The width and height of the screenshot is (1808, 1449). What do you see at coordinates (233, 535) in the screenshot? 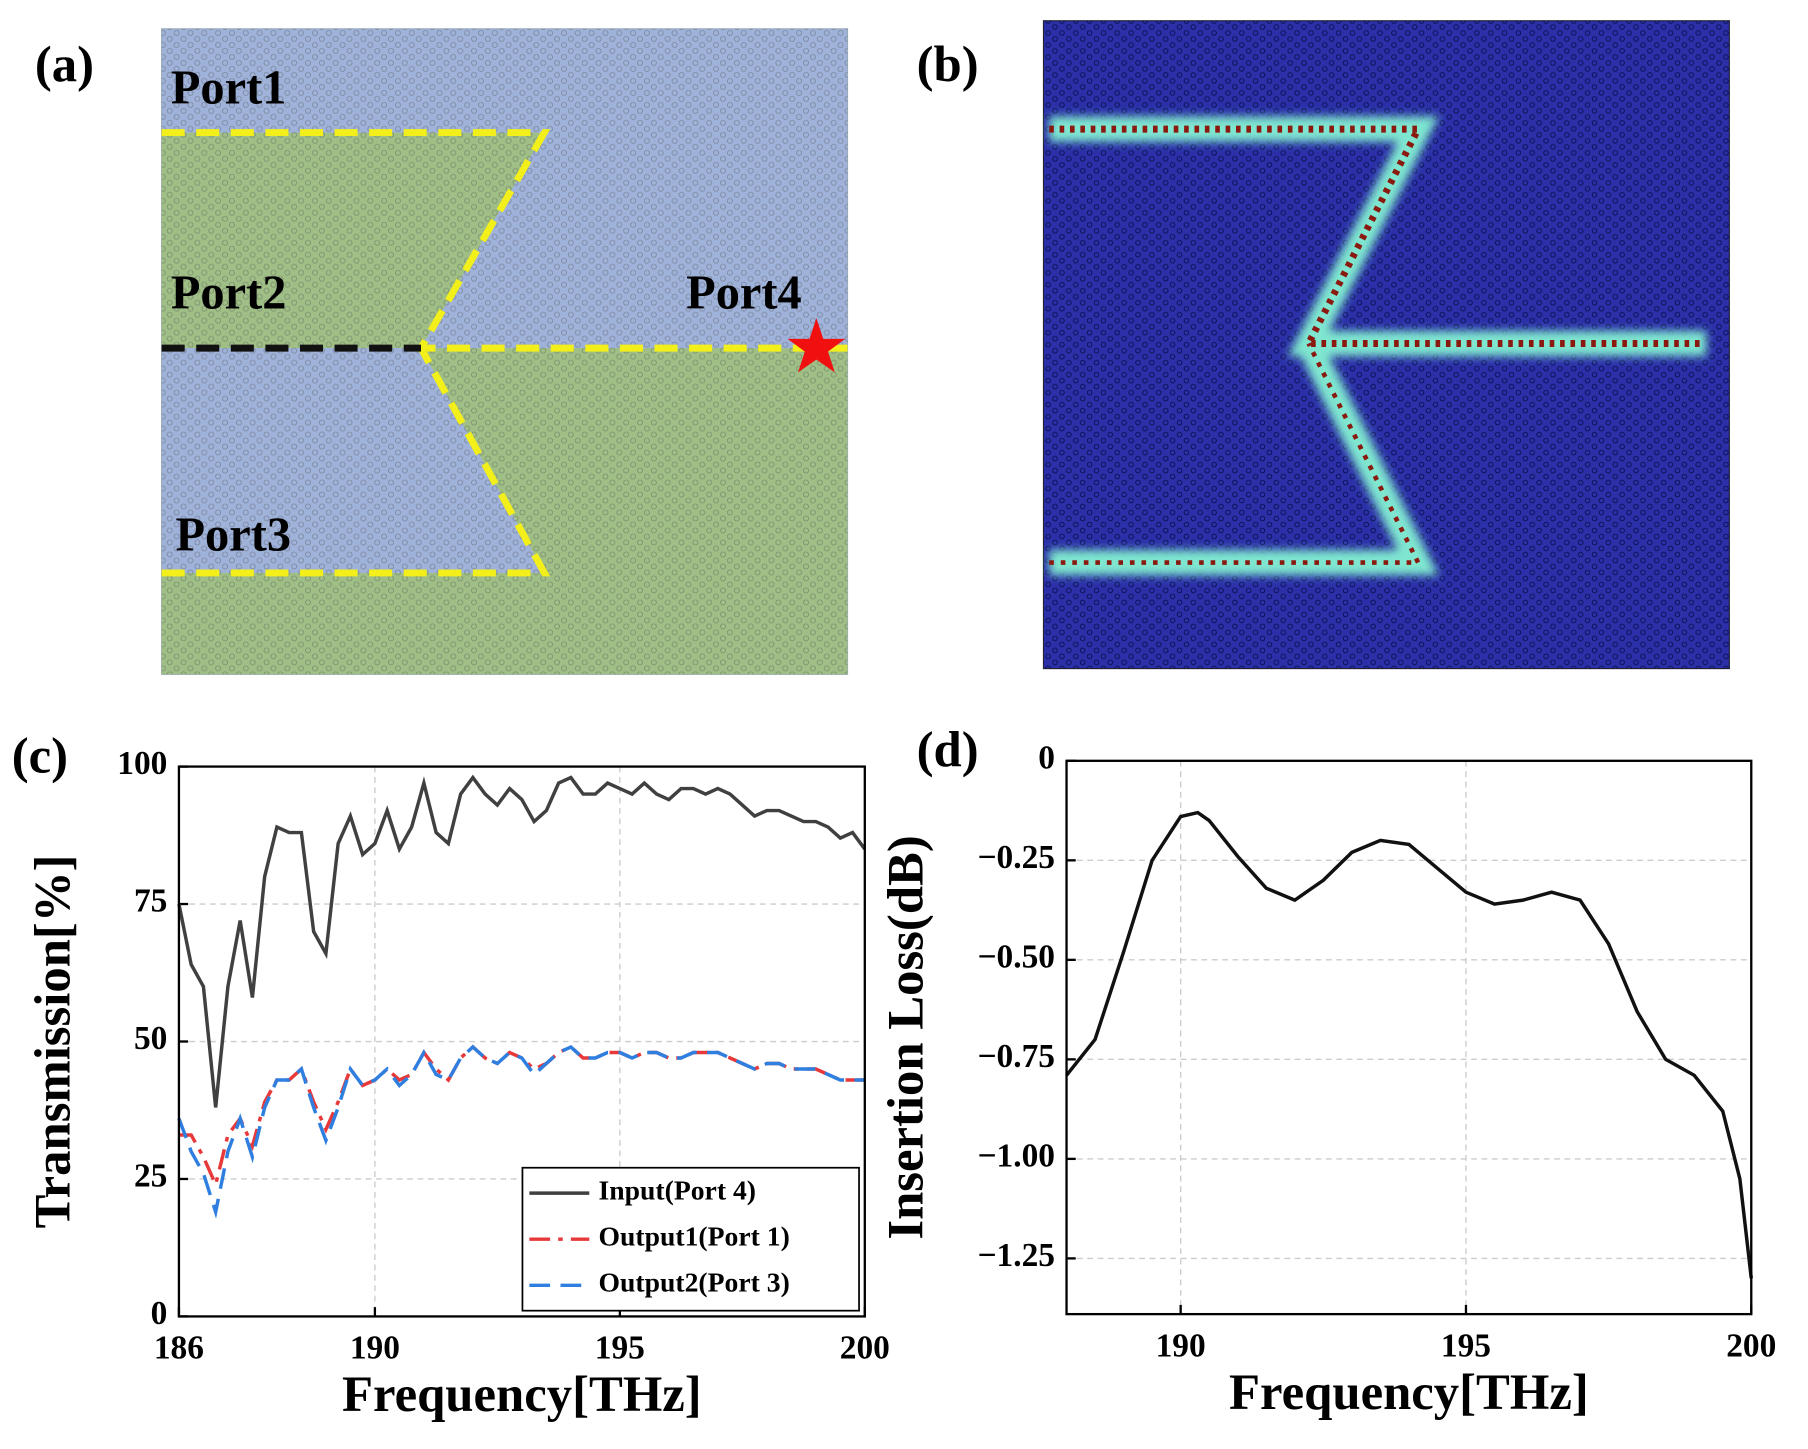
I see `port-label: Port3` at bounding box center [233, 535].